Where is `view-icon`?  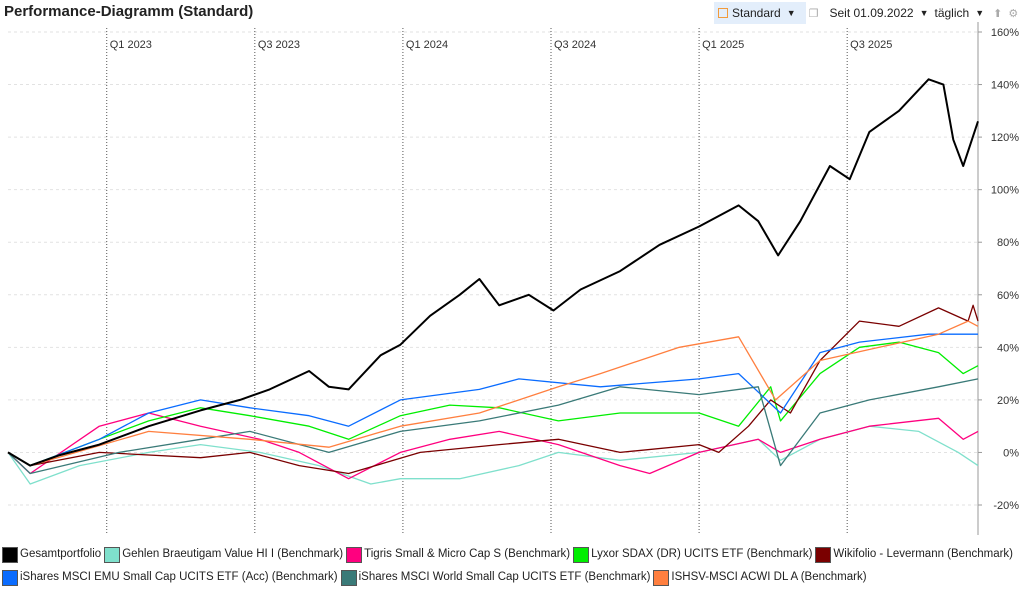
view-icon is located at coordinates (723, 13).